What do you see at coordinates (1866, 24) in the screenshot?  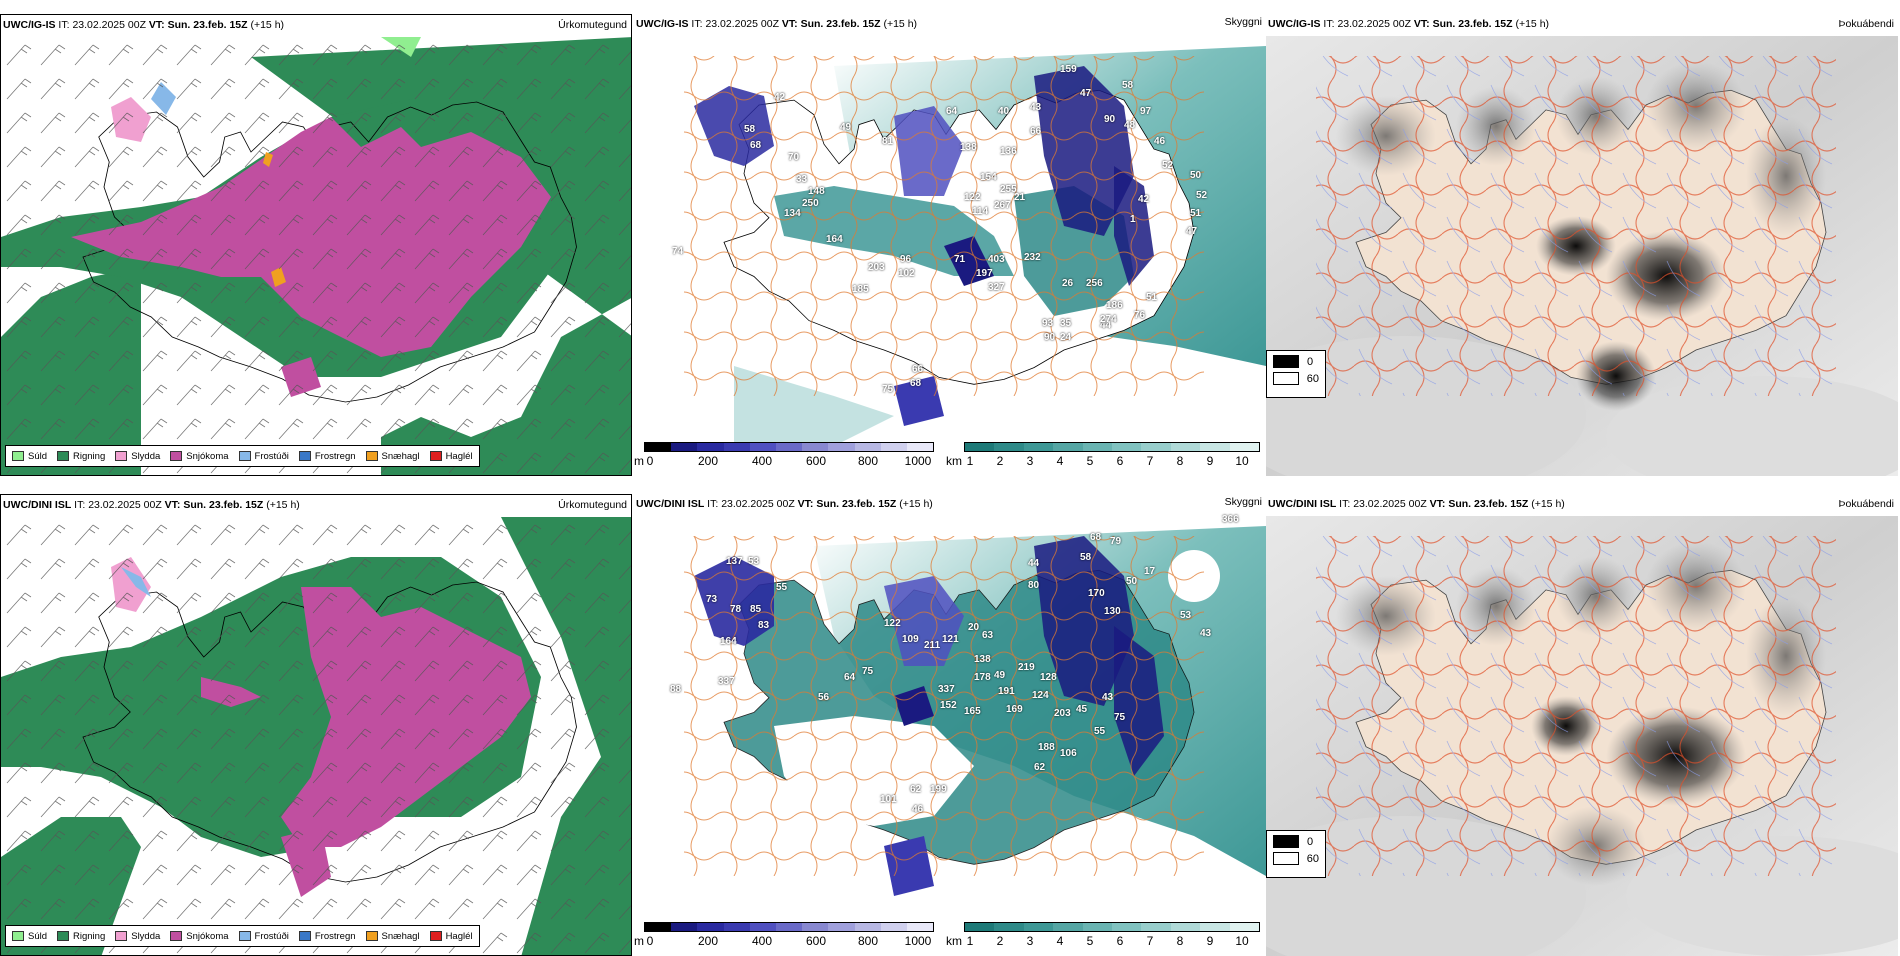 I see `field-name: Þokuábendi` at bounding box center [1866, 24].